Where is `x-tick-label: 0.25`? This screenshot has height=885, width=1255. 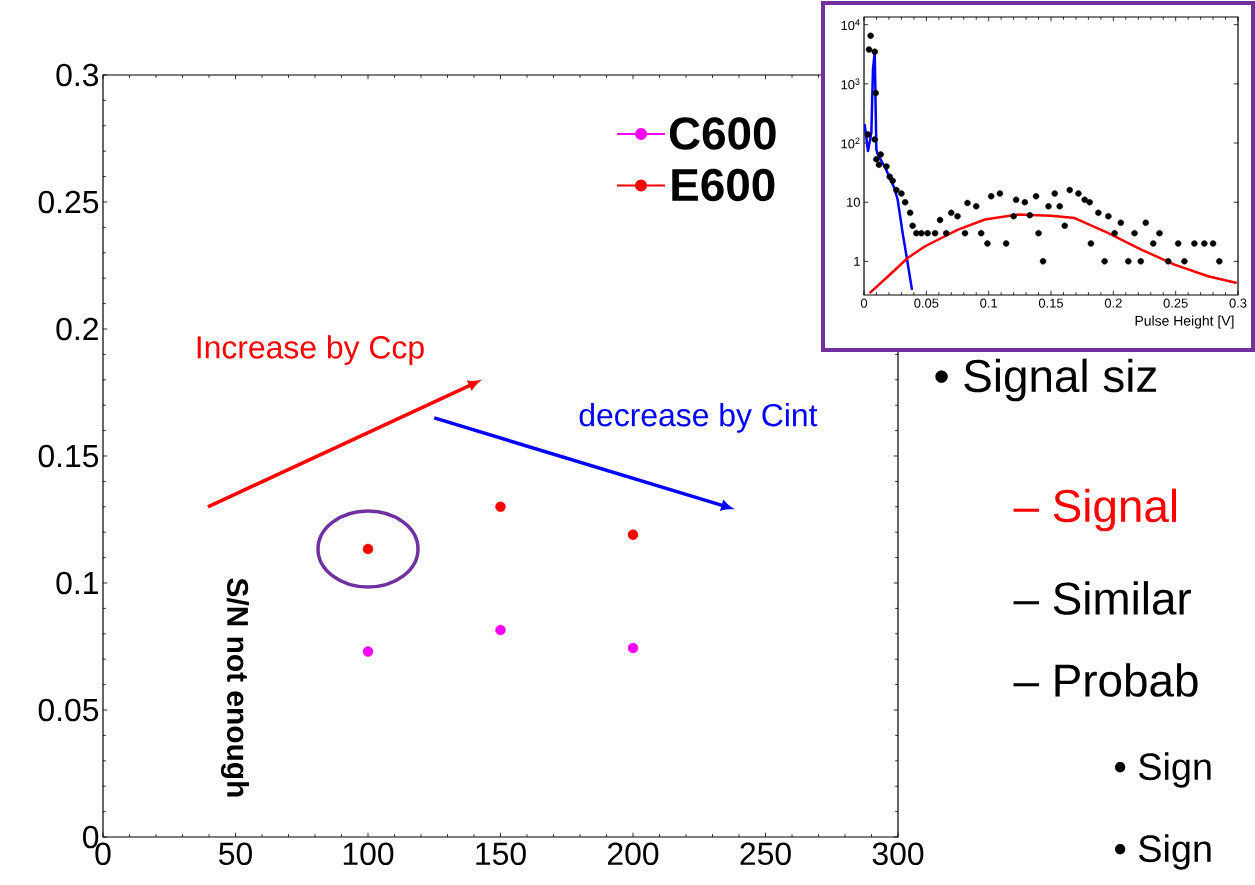 x-tick-label: 0.25 is located at coordinates (1175, 303).